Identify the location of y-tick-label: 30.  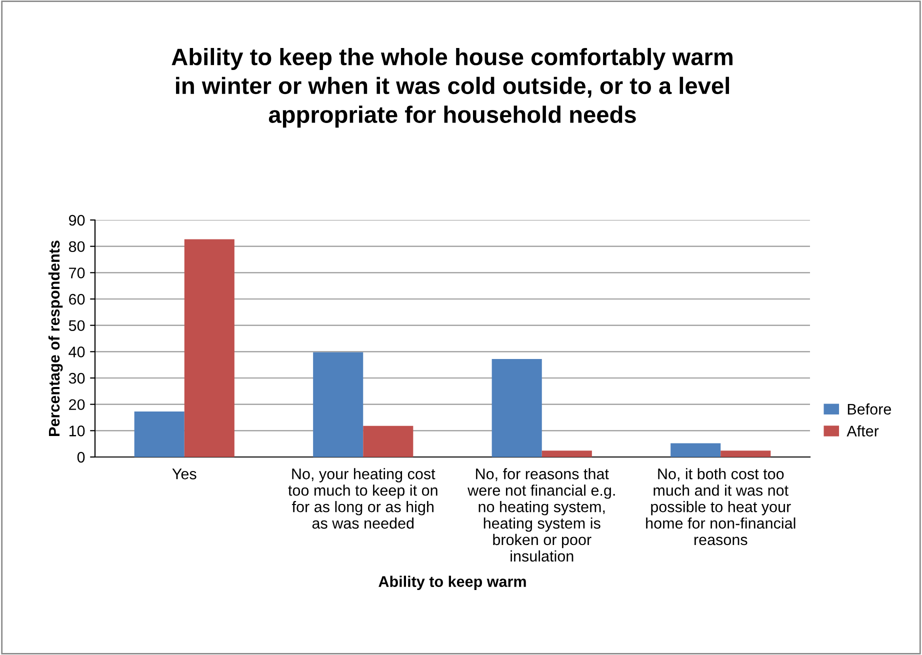
(76, 378).